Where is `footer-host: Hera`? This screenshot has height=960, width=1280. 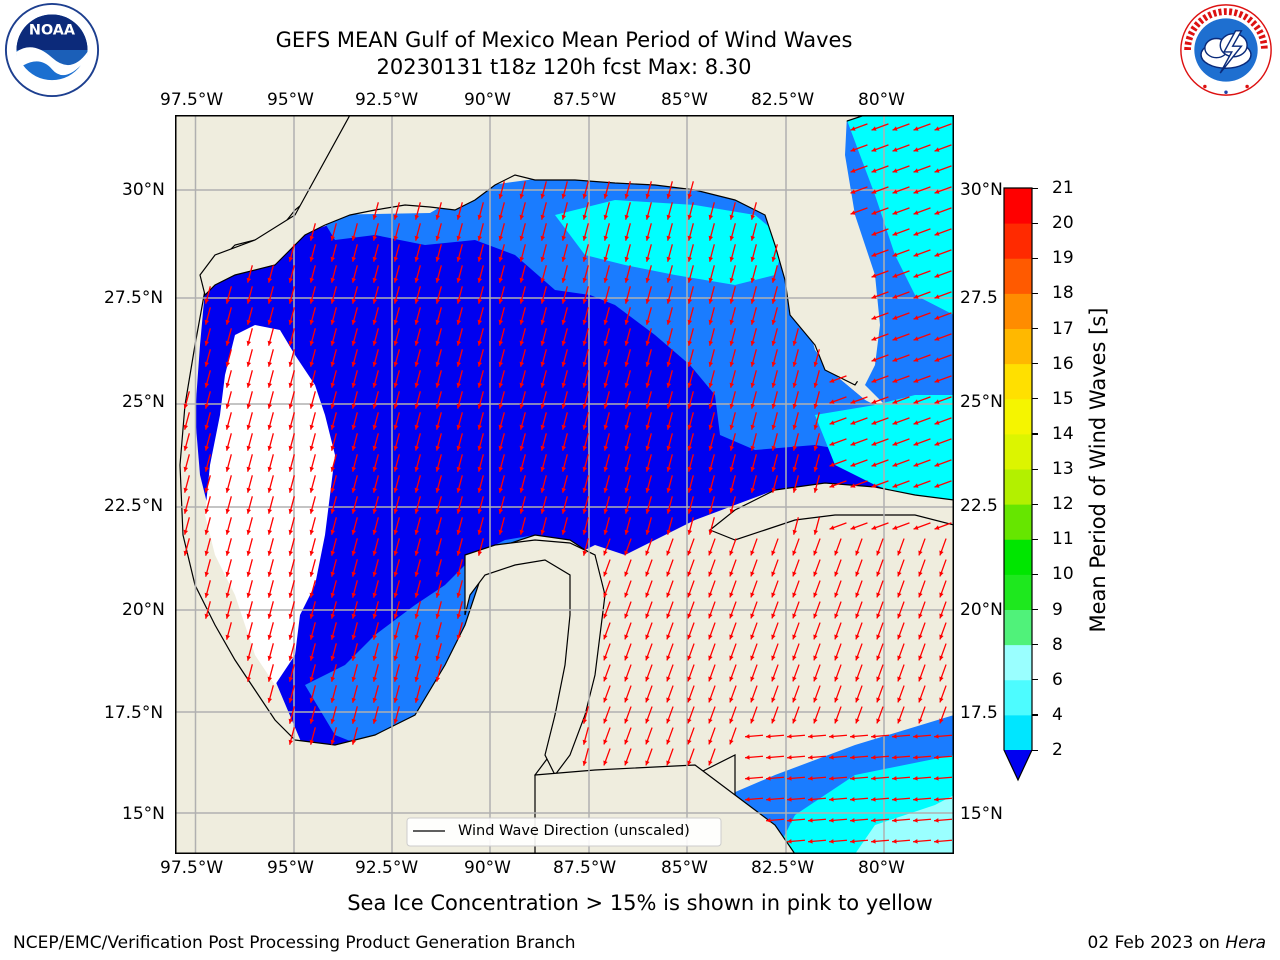 footer-host: Hera is located at coordinates (1245, 943).